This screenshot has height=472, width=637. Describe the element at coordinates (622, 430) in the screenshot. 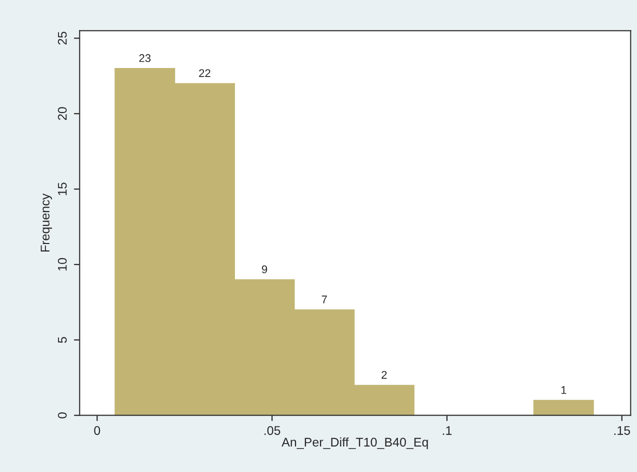

I see `x-tick-label: .15` at that location.